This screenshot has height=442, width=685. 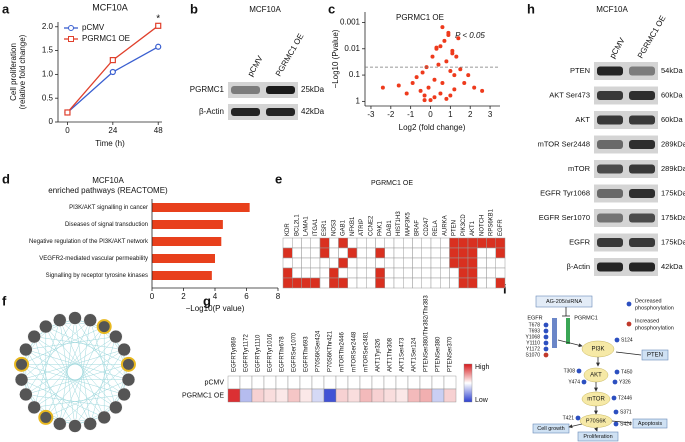 What do you see at coordinates (350, 22) in the screenshot?
I see `y-tick-label: 0.001` at bounding box center [350, 22].